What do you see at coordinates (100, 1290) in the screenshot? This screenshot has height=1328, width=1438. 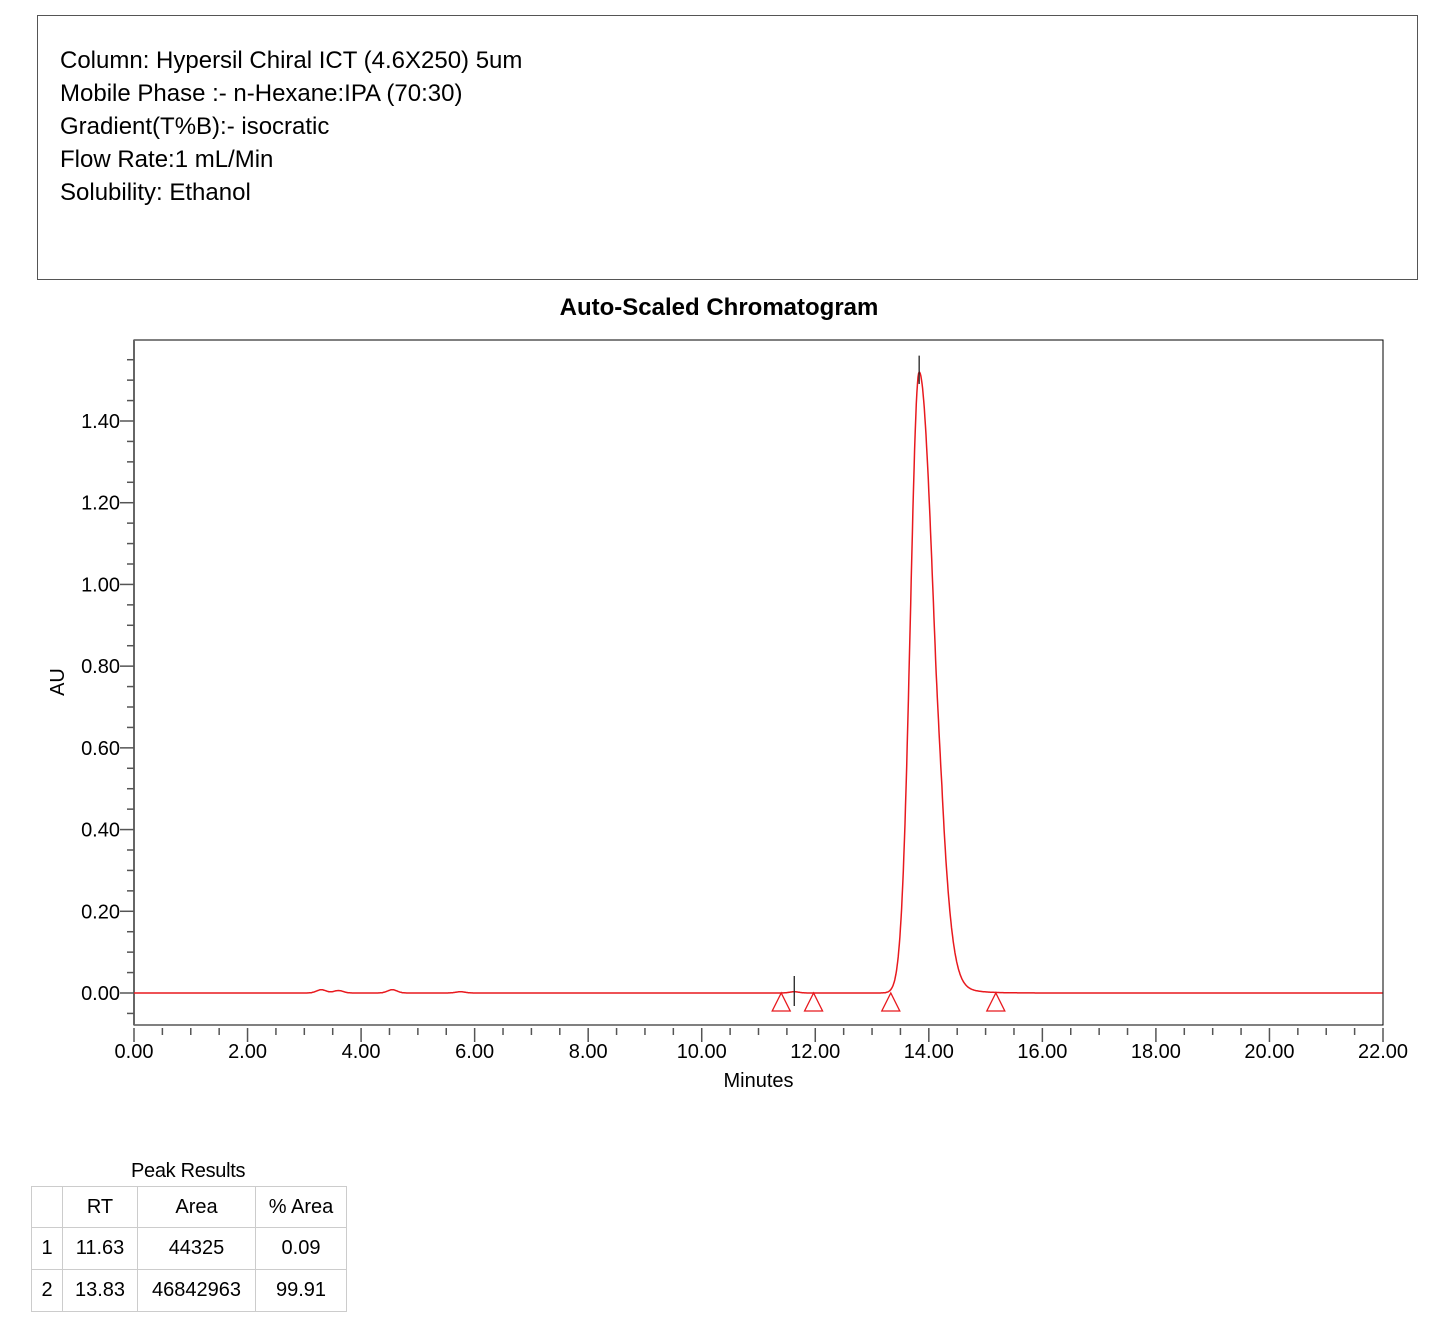 I see `row-rt: 13.83` at bounding box center [100, 1290].